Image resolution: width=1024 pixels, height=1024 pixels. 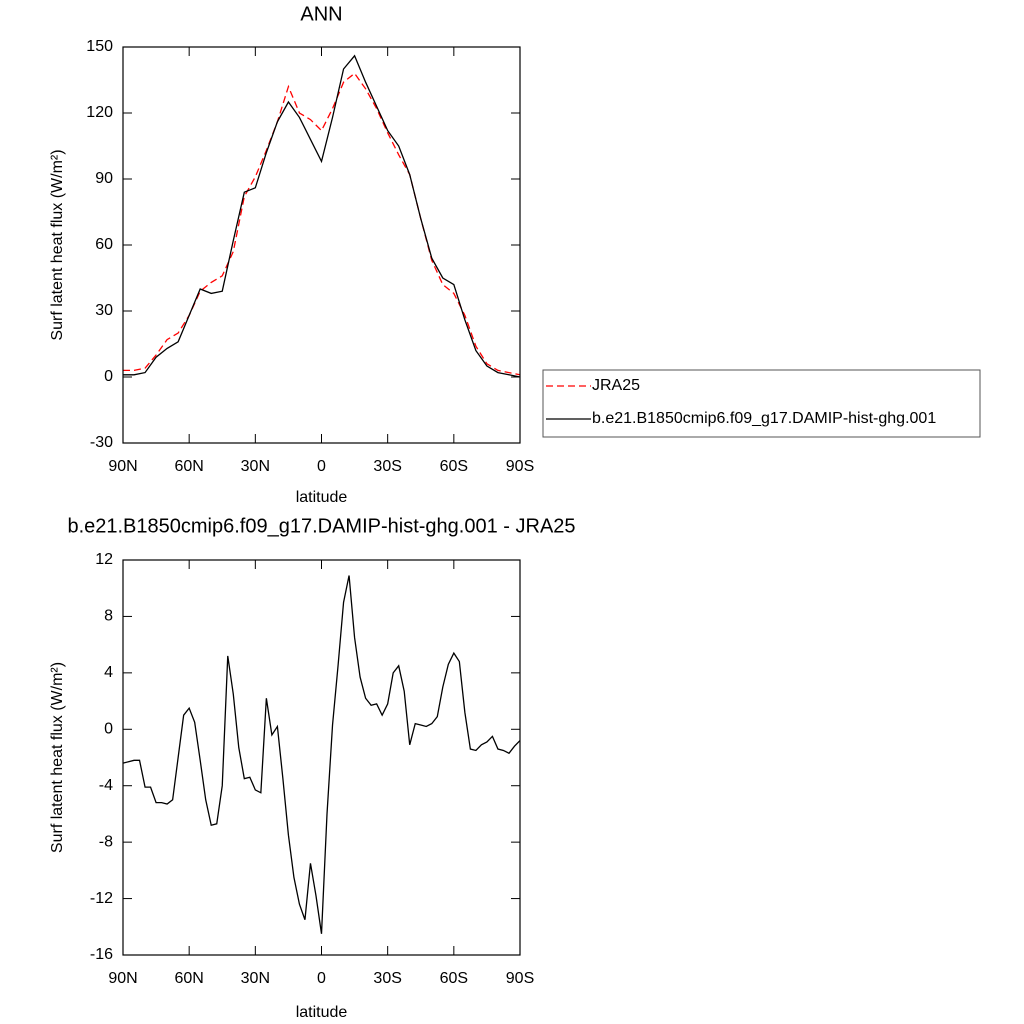 I want to click on y-tick-label: -4, so click(x=106, y=785).